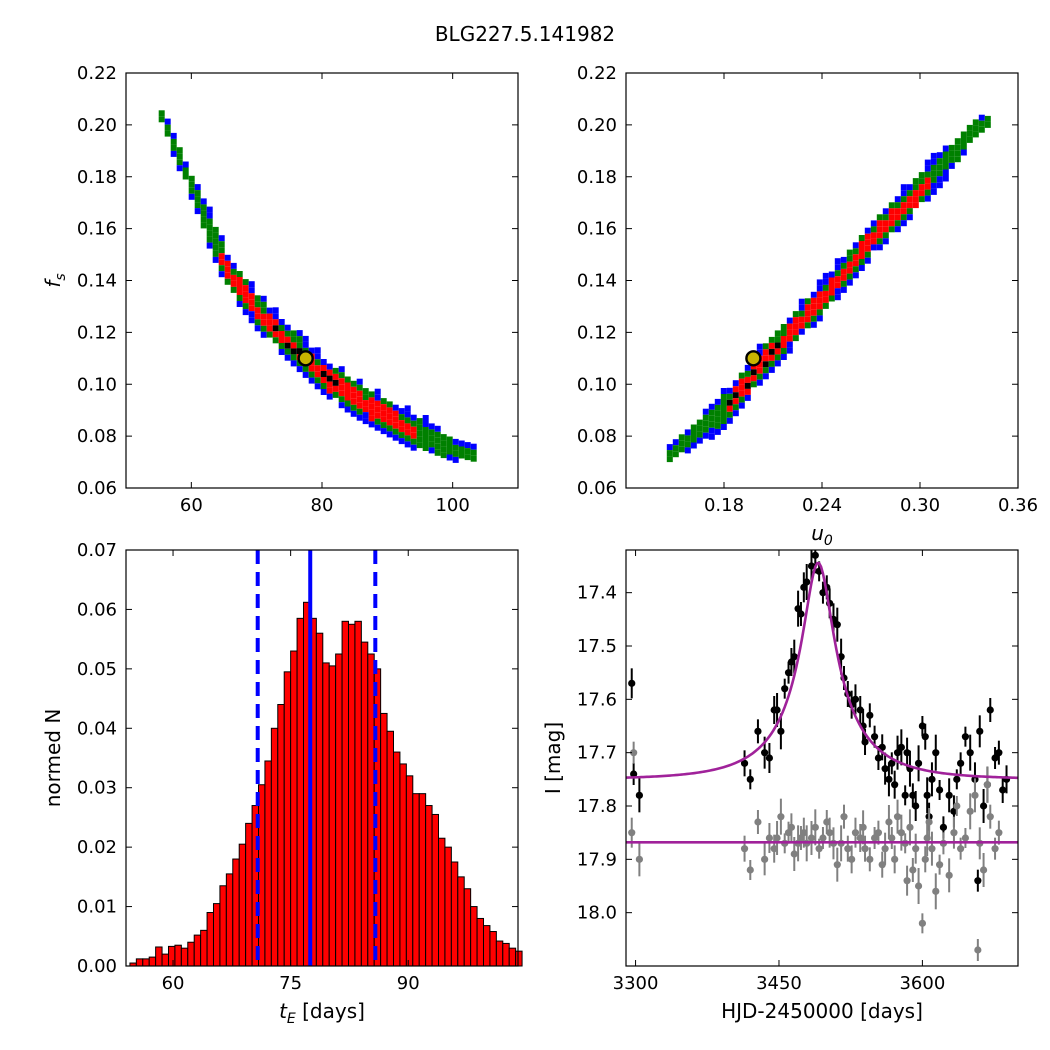  Describe the element at coordinates (97, 609) in the screenshot. I see `y-tick-label: 0.06` at that location.